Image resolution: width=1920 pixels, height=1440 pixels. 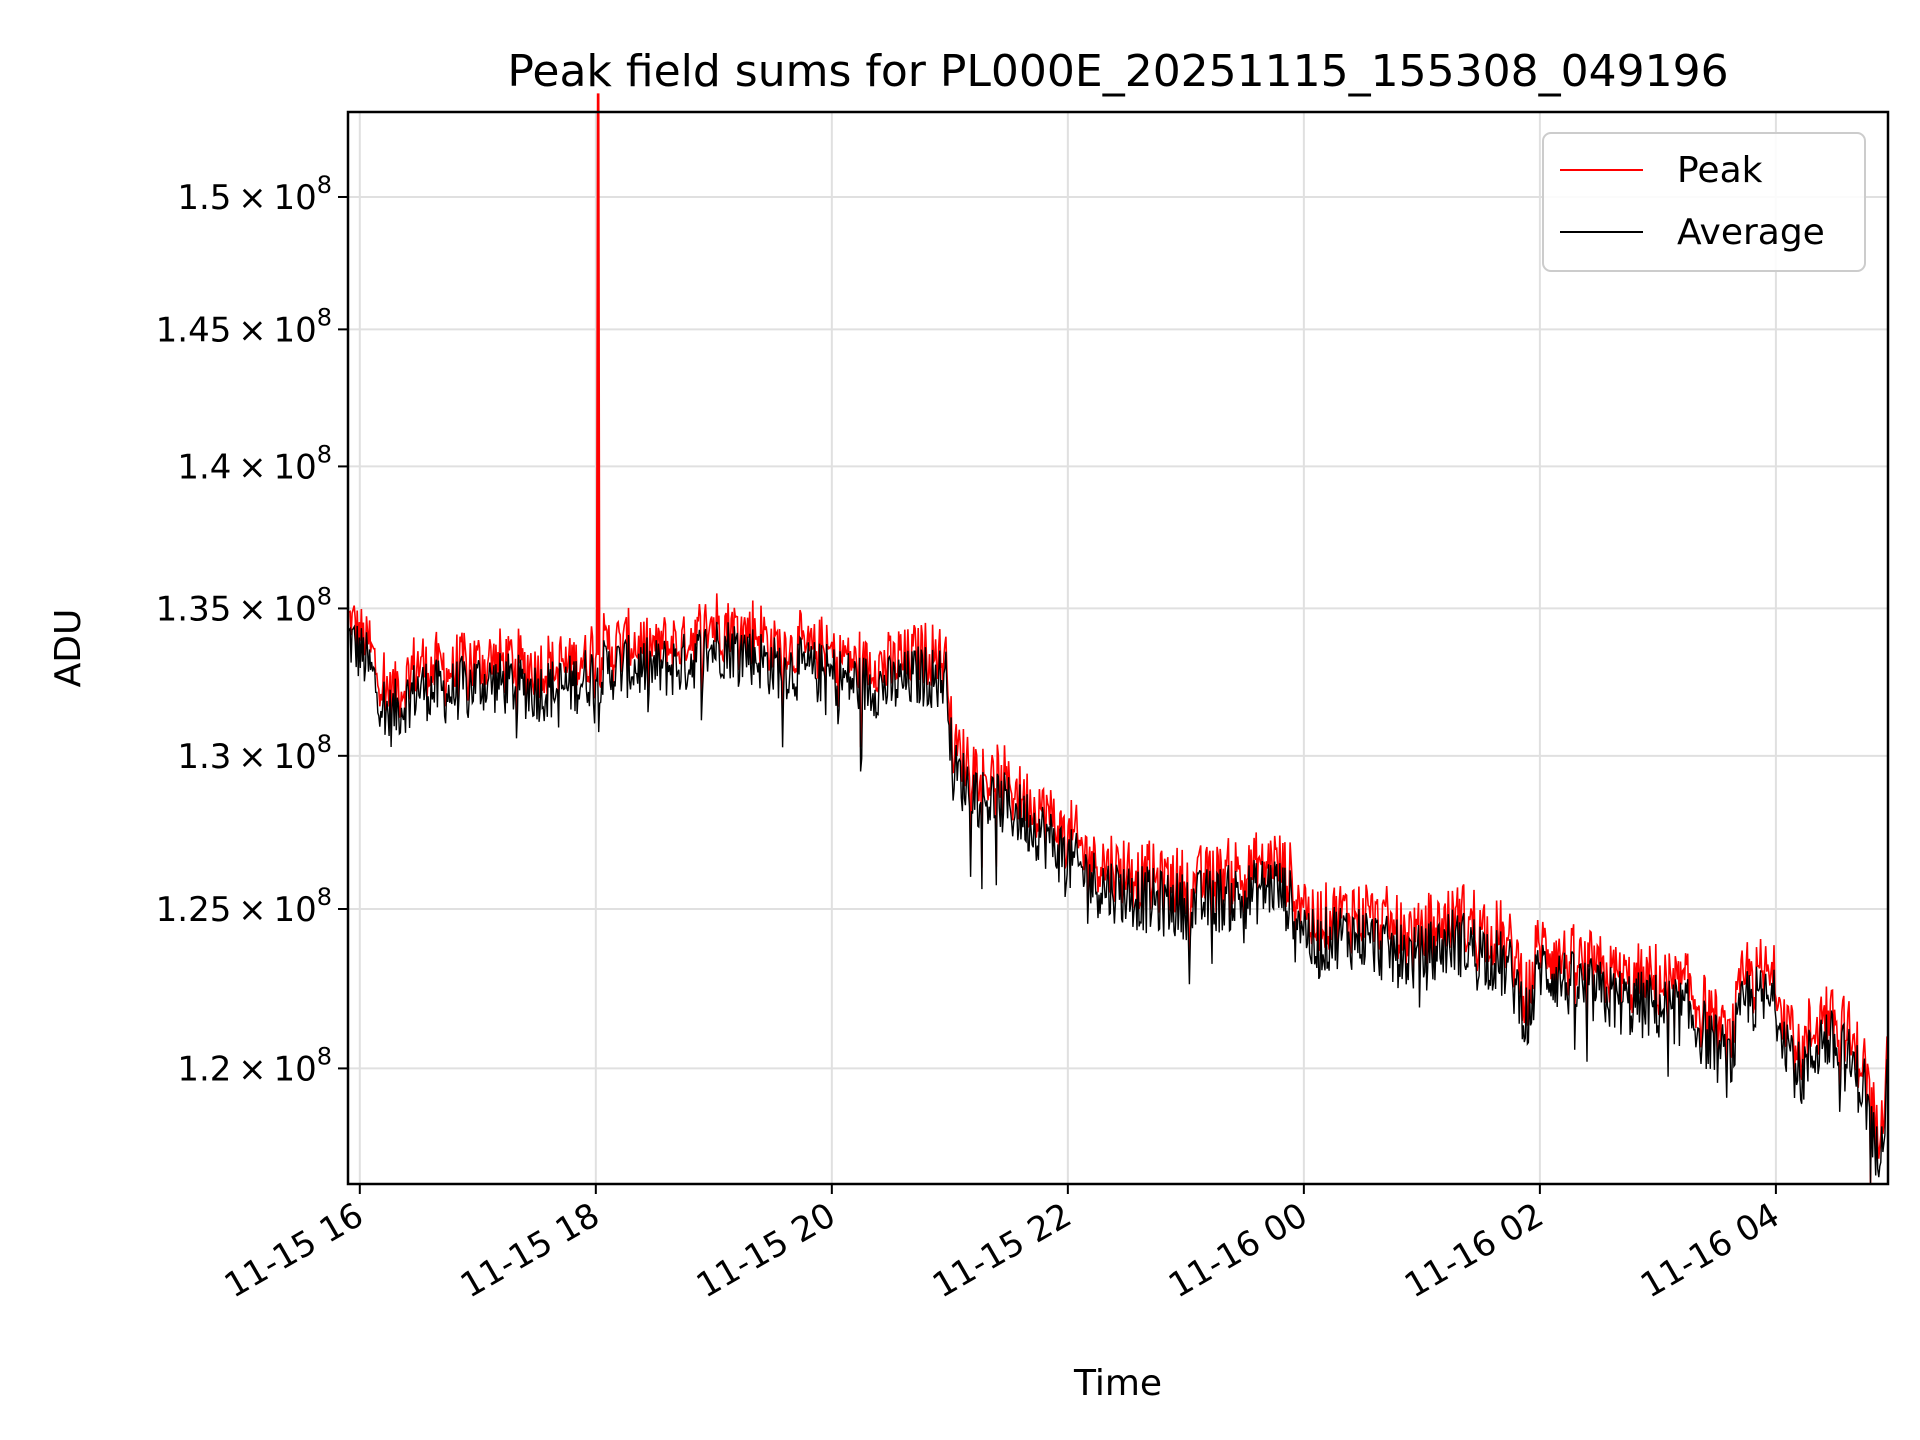 I want to click on y-tick-label: 1.45 × 10⁸, so click(x=244, y=326).